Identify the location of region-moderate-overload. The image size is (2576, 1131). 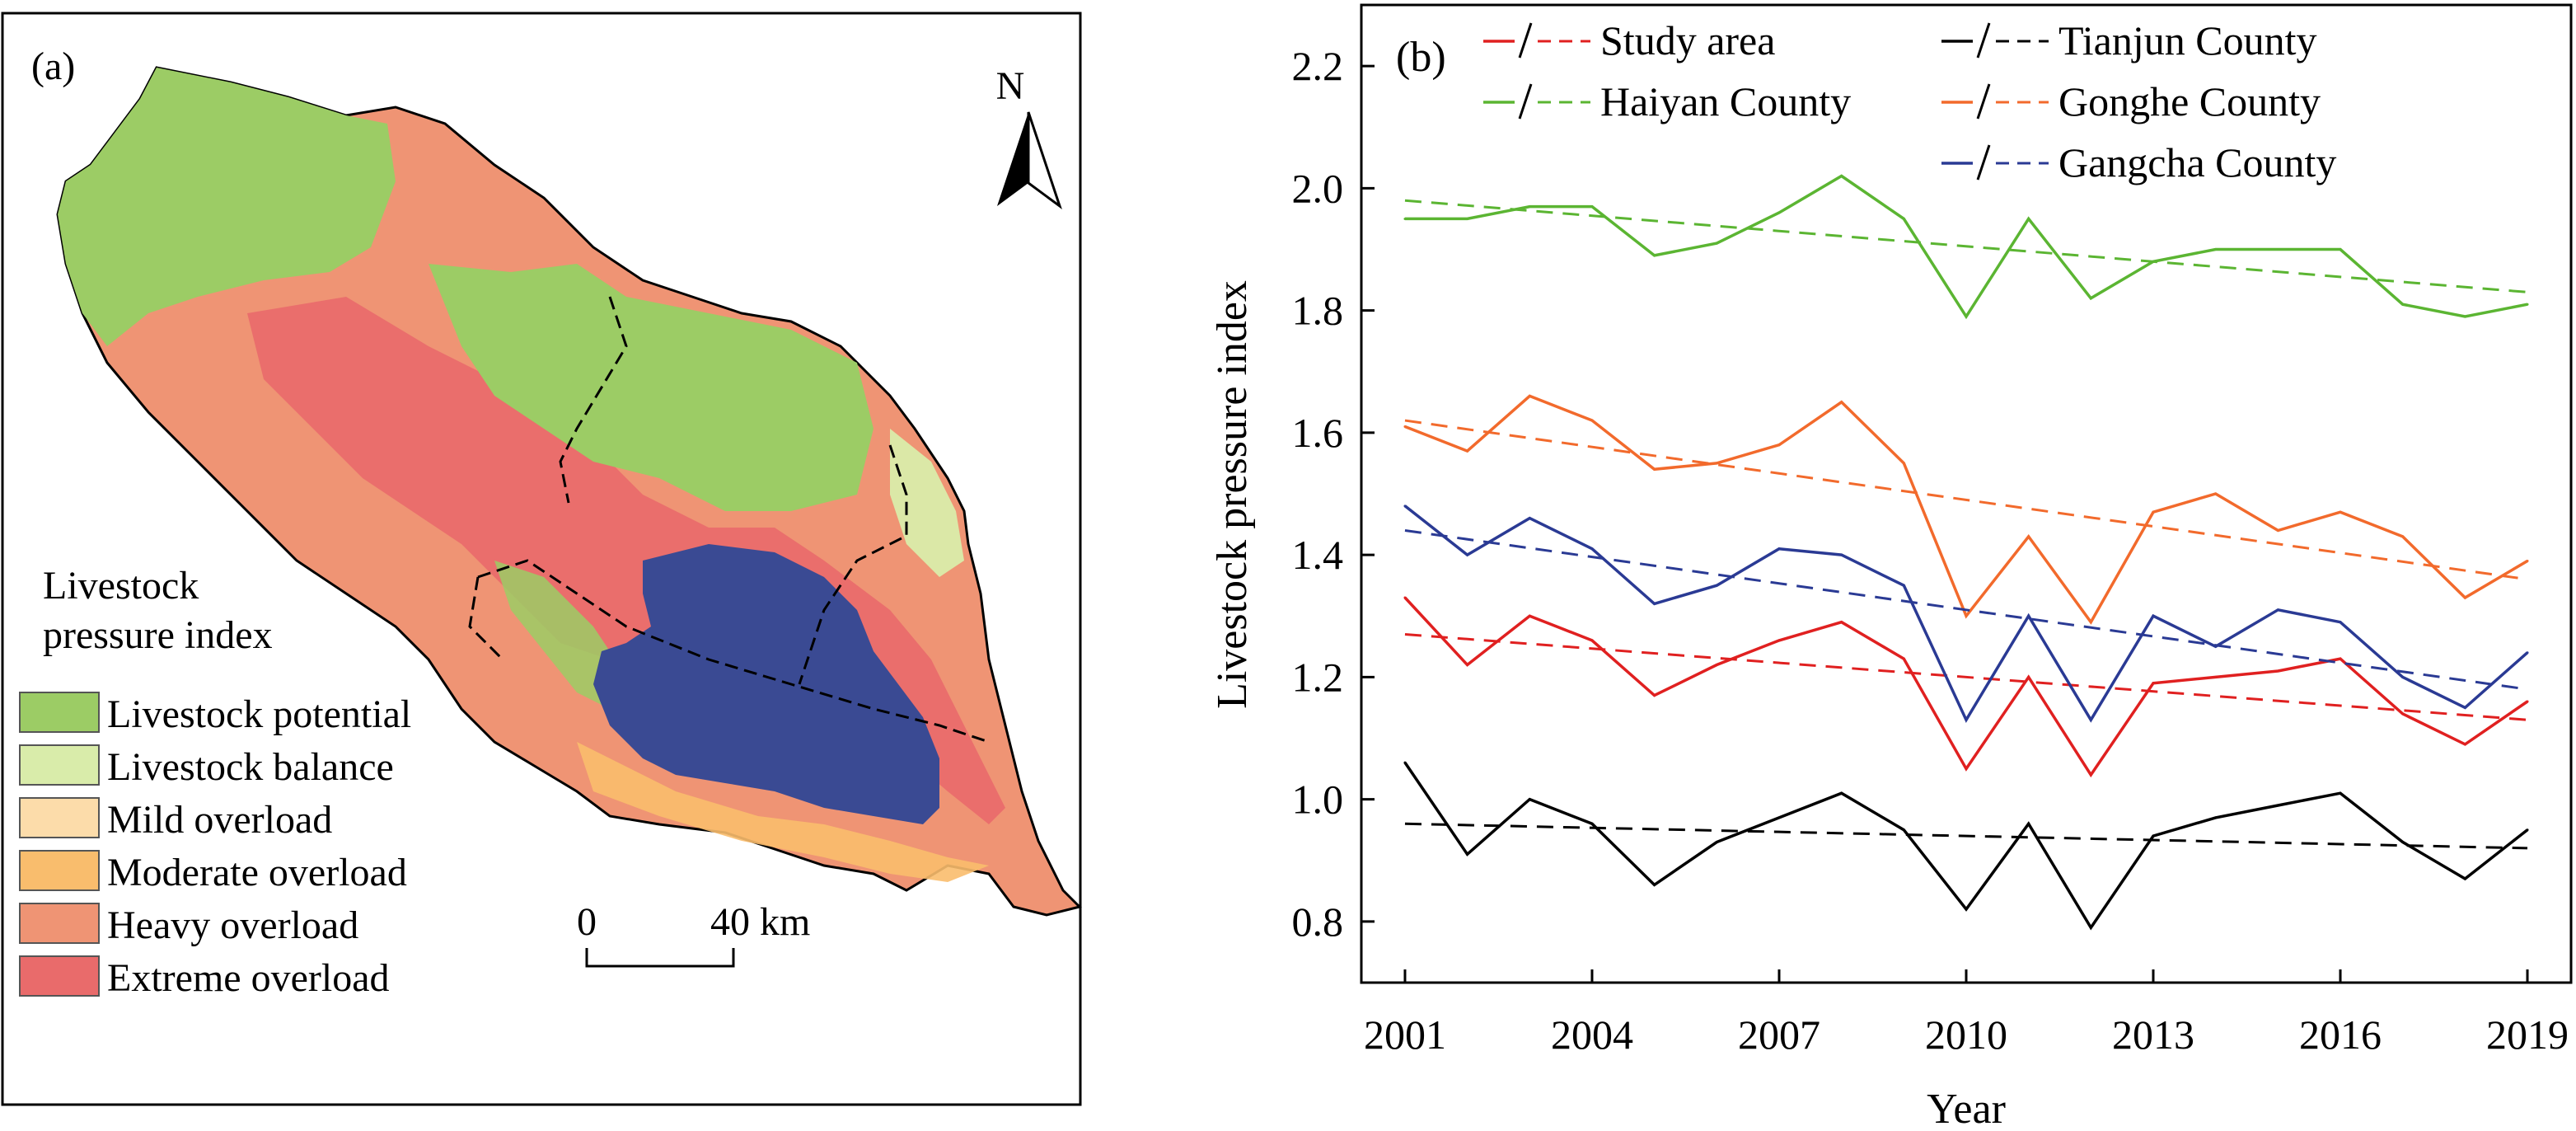
(783, 812).